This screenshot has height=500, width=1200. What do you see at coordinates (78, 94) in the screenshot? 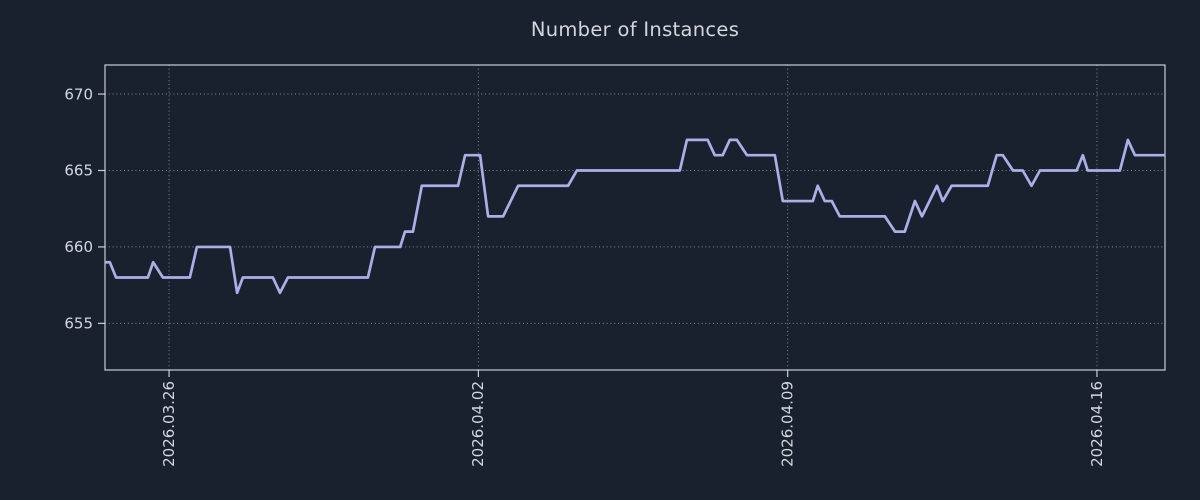
I see `y-tick-label: 670` at bounding box center [78, 94].